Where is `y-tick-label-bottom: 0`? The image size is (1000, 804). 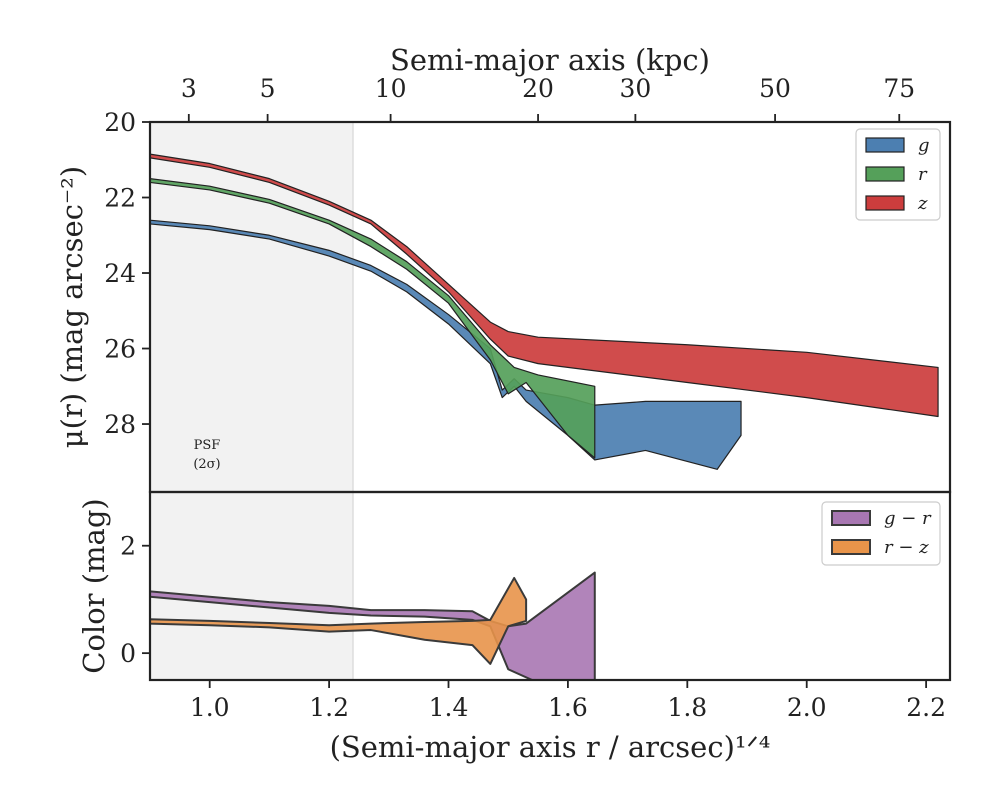
y-tick-label-bottom: 0 is located at coordinates (128, 653).